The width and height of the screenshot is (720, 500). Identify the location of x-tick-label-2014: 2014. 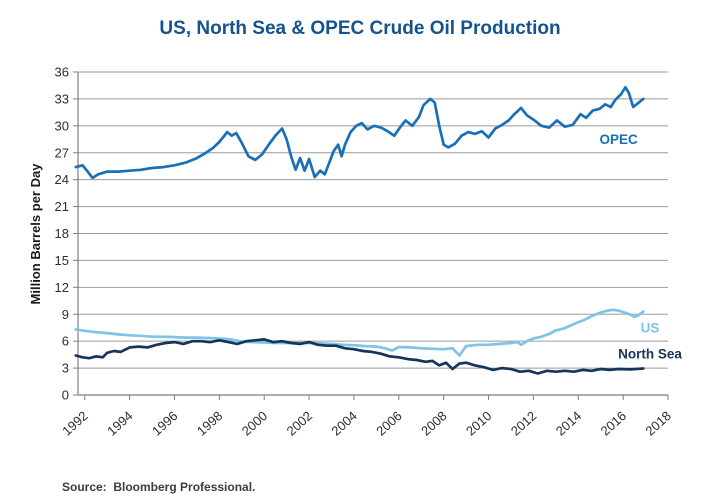
(569, 423).